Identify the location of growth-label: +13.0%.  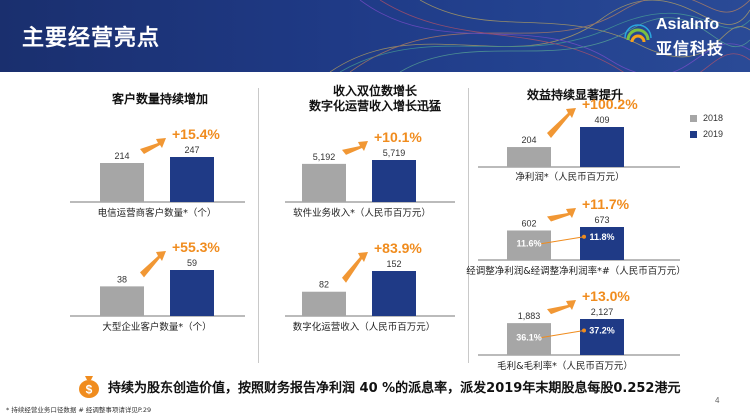
(606, 296).